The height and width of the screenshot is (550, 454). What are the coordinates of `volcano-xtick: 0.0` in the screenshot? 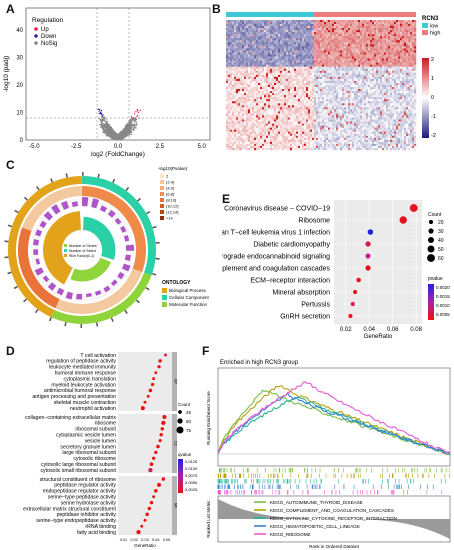 It's located at (118, 147).